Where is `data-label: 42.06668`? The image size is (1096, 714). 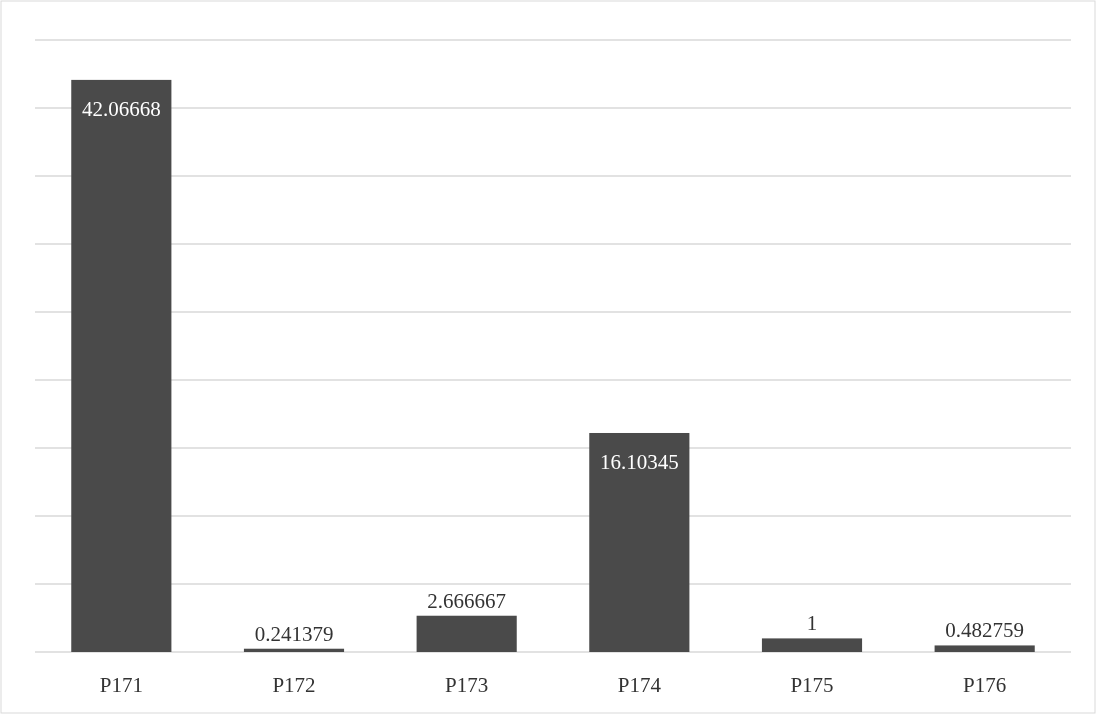
data-label: 42.06668 is located at coordinates (121, 108).